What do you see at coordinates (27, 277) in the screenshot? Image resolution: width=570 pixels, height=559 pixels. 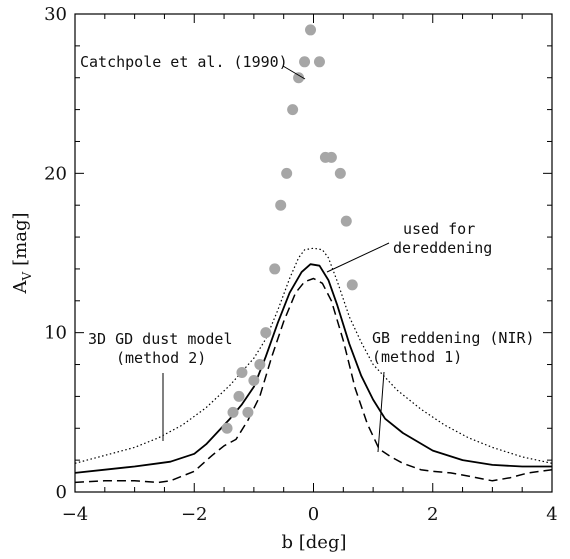 I see `y-axis-label-sub: V` at bounding box center [27, 277].